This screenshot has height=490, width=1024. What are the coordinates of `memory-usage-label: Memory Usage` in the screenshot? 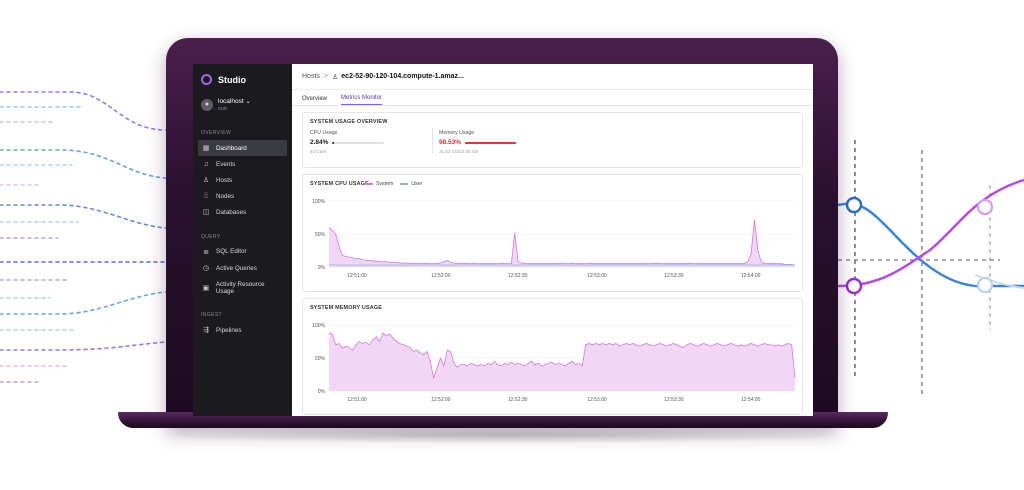 It's located at (457, 133).